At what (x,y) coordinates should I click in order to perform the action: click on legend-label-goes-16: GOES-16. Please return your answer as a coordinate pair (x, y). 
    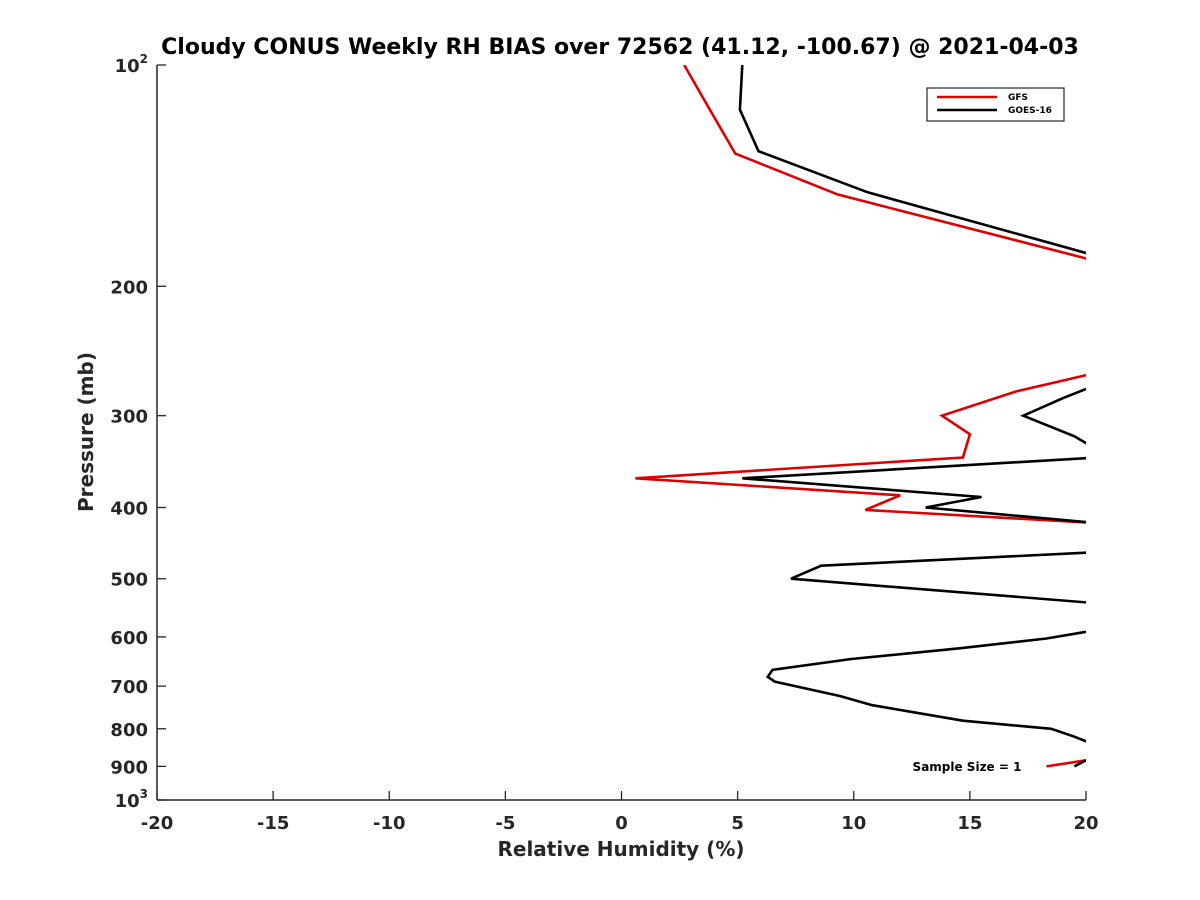
    Looking at the image, I should click on (1030, 111).